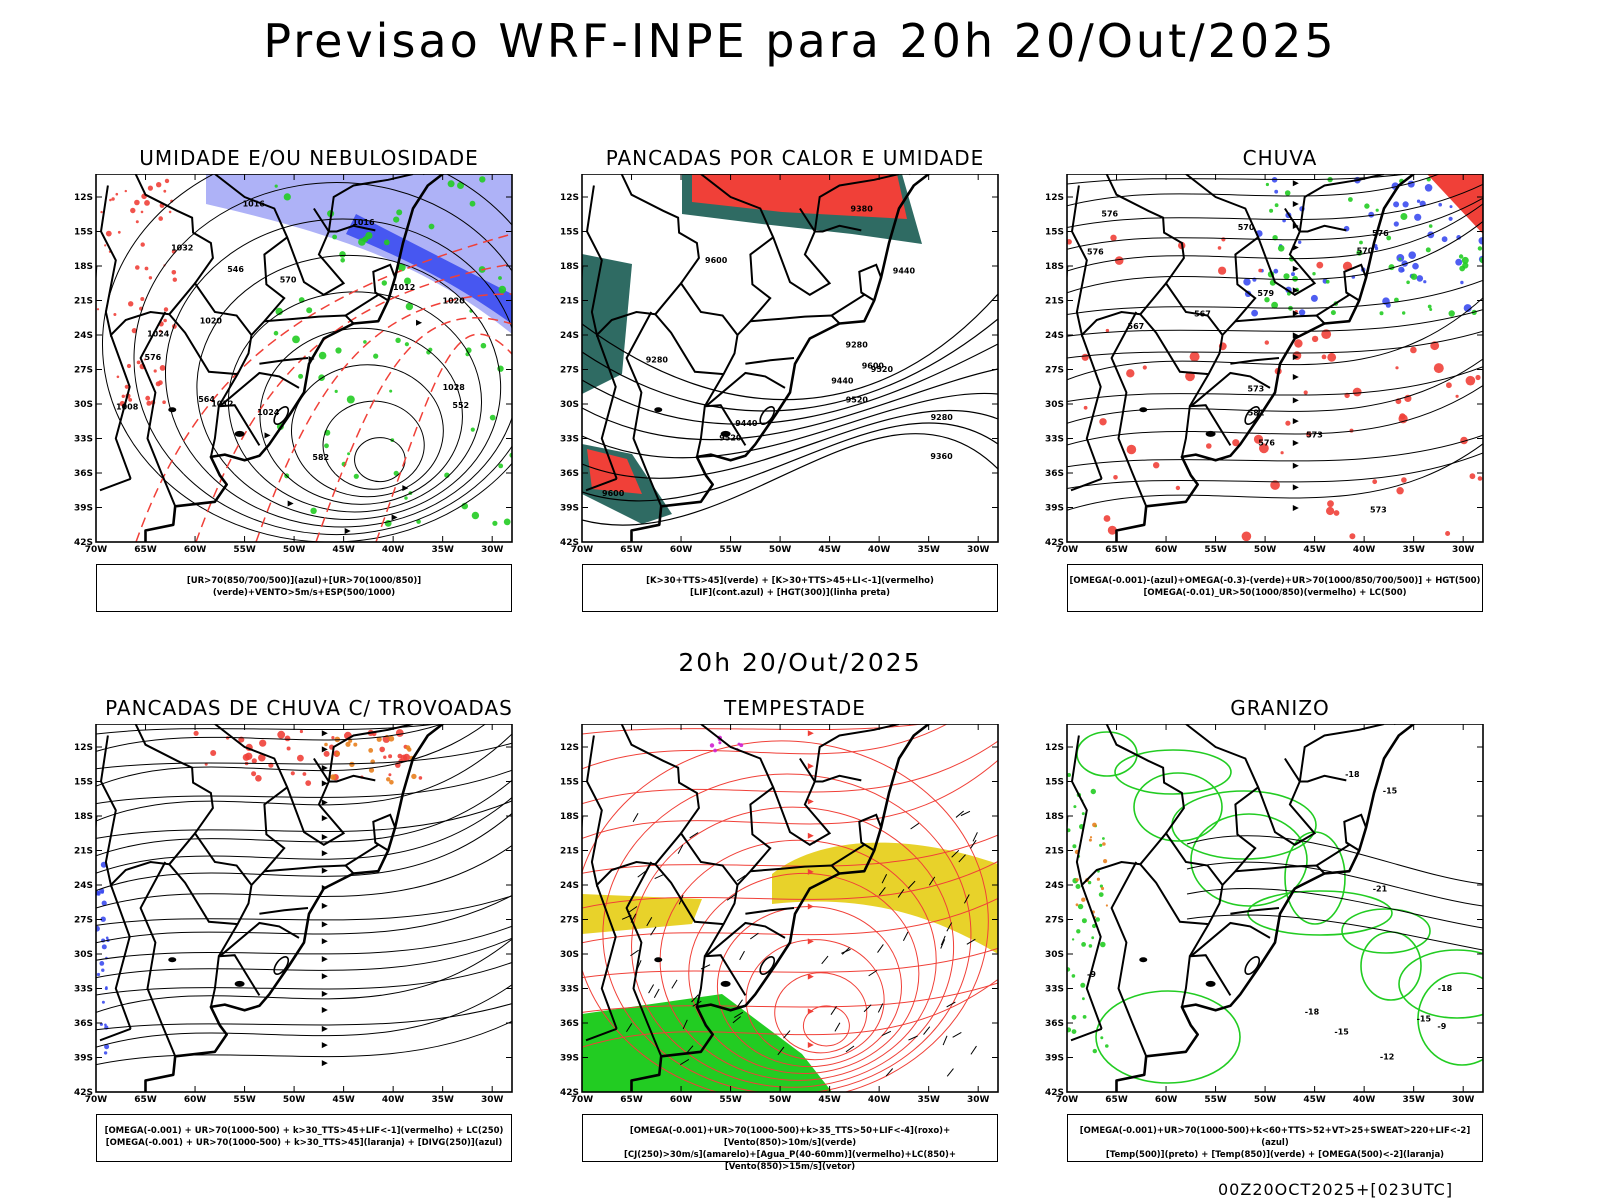  What do you see at coordinates (409, 749) in the screenshot?
I see `storm-cell-orange` at bounding box center [409, 749].